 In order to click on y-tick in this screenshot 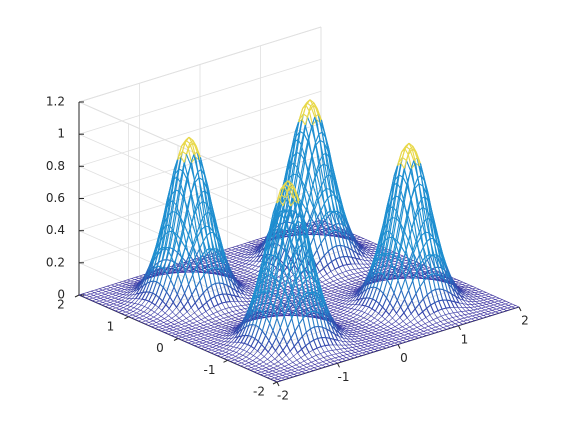, I will do `click(176, 339)`.